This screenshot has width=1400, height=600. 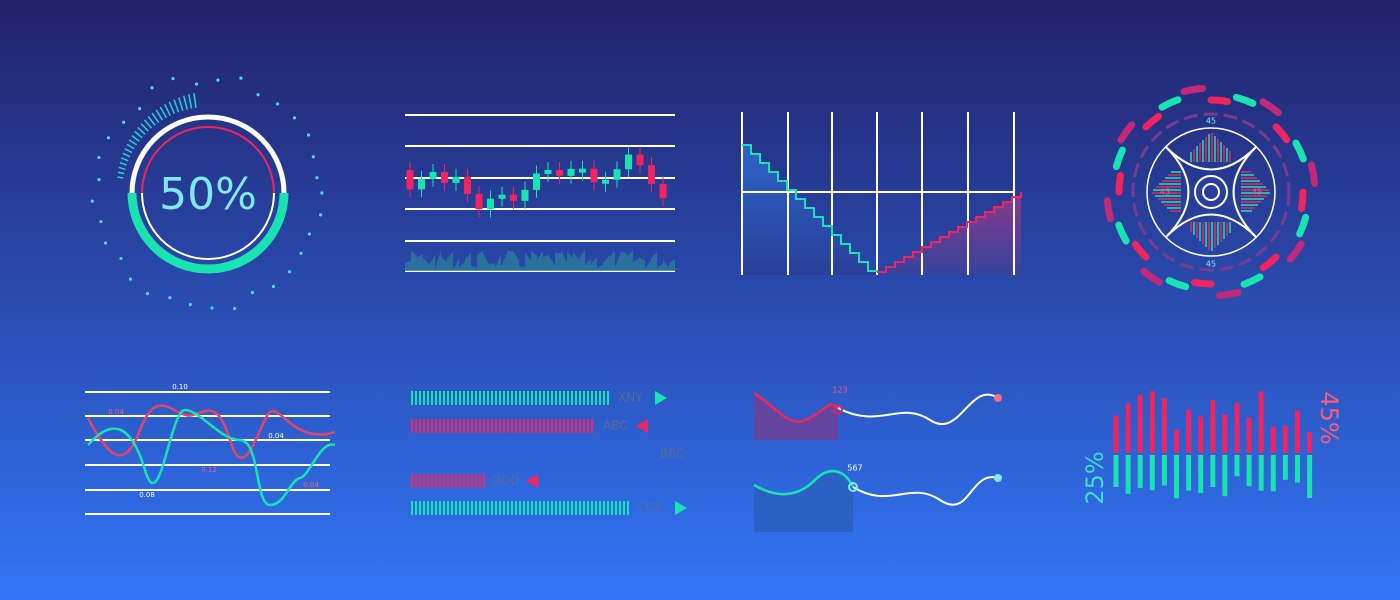 I want to click on volume-area, so click(x=543, y=260).